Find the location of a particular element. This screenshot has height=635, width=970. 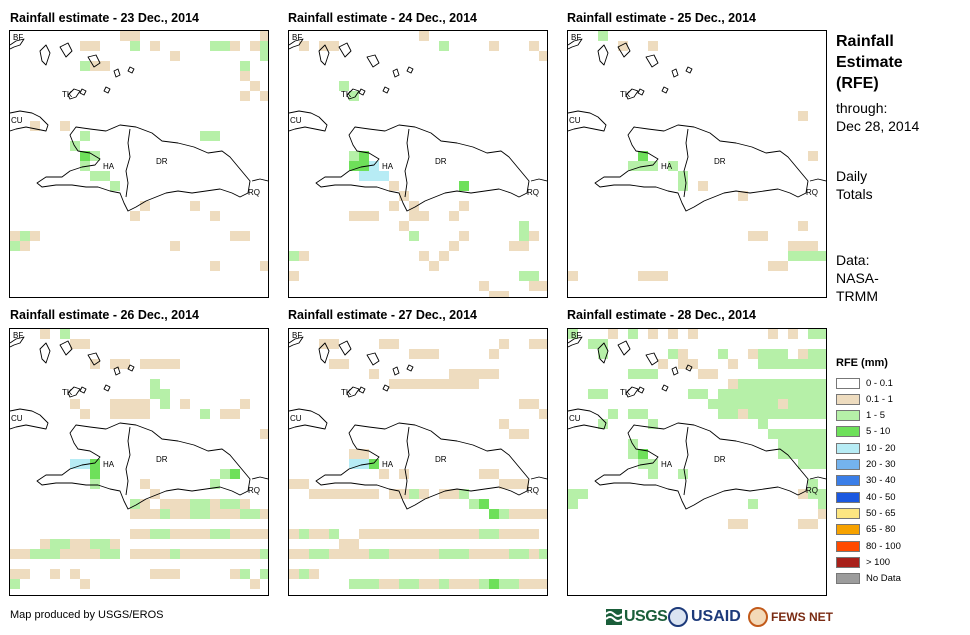

map-label-bf: BF is located at coordinates (297, 335).